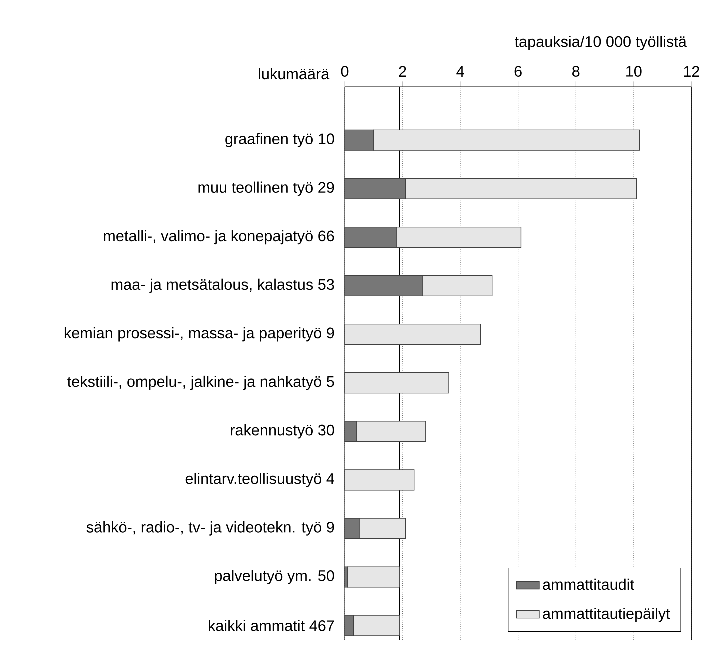 This screenshot has height=657, width=709. I want to click on x-axis-title: tapauksia/10 000 työllistä, so click(601, 43).